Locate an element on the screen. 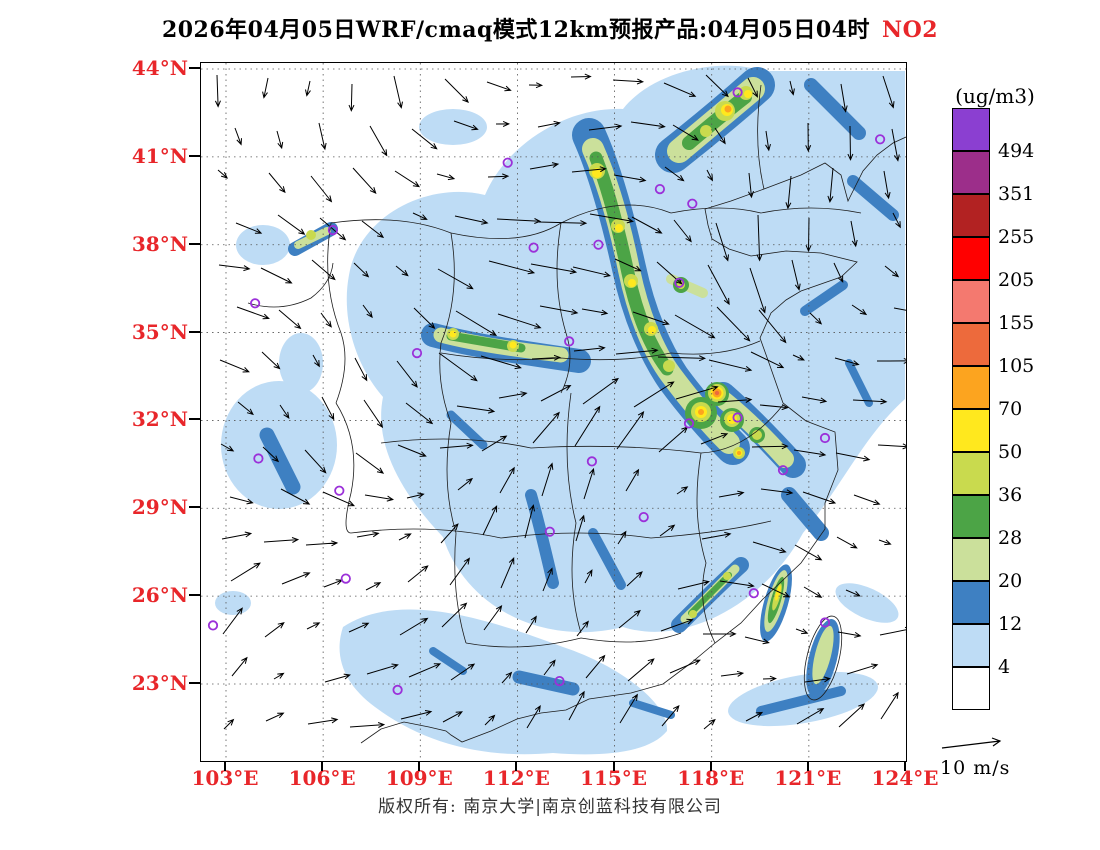 The image size is (1100, 850). colorbar-level-label: 4 is located at coordinates (1004, 667).